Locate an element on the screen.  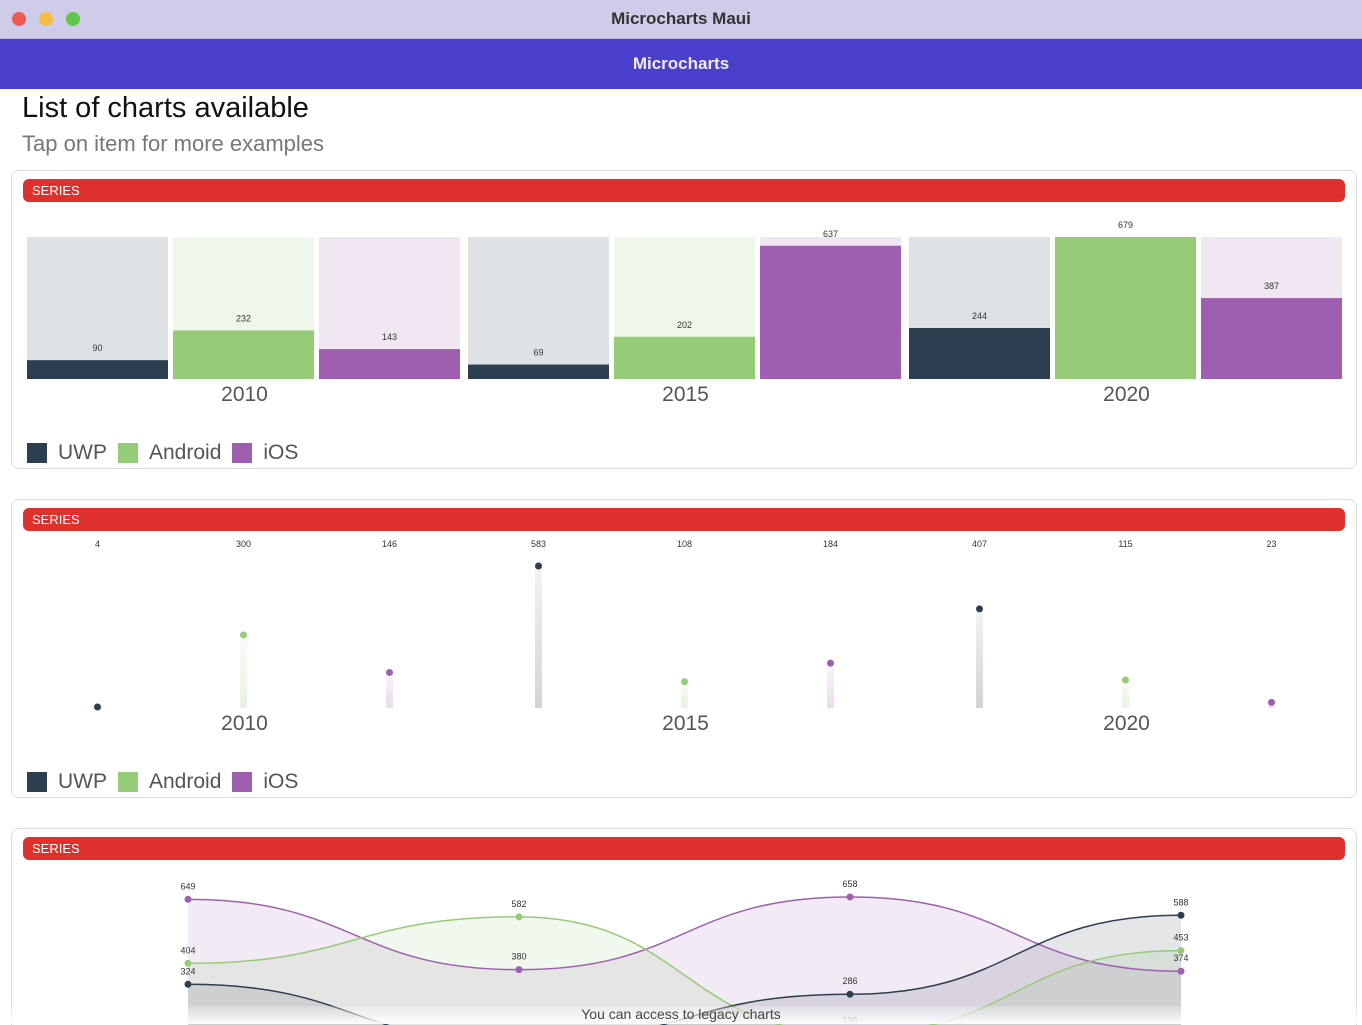
area-value-label: 649 is located at coordinates (187, 886).